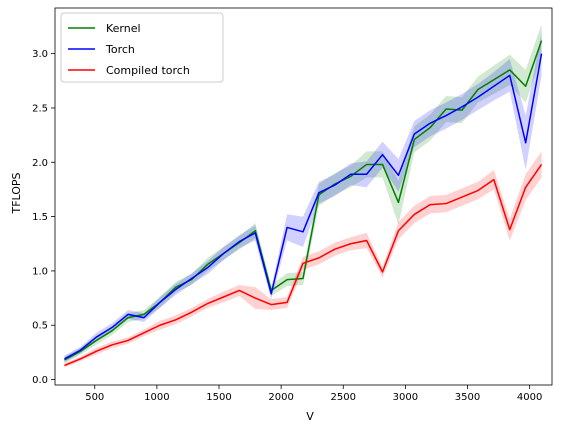 This screenshot has height=432, width=567. I want to click on y-tick-label: 2.5, so click(40, 108).